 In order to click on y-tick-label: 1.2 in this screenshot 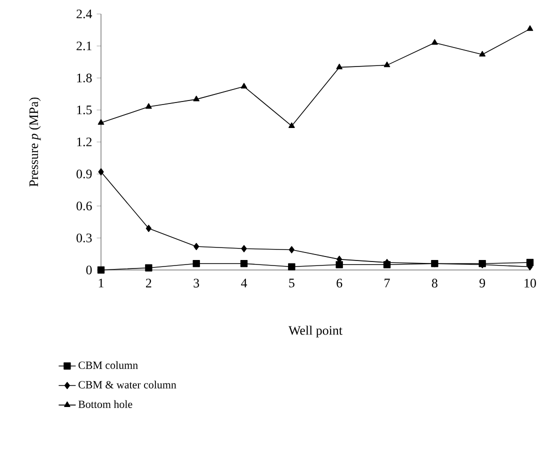, I will do `click(84, 142)`.